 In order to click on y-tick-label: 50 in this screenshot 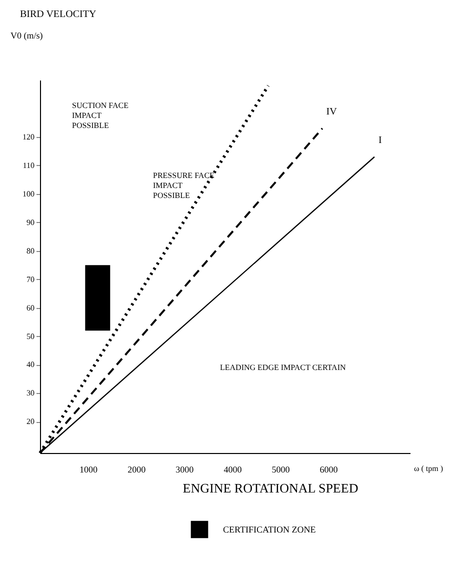, I will do `click(30, 336)`.